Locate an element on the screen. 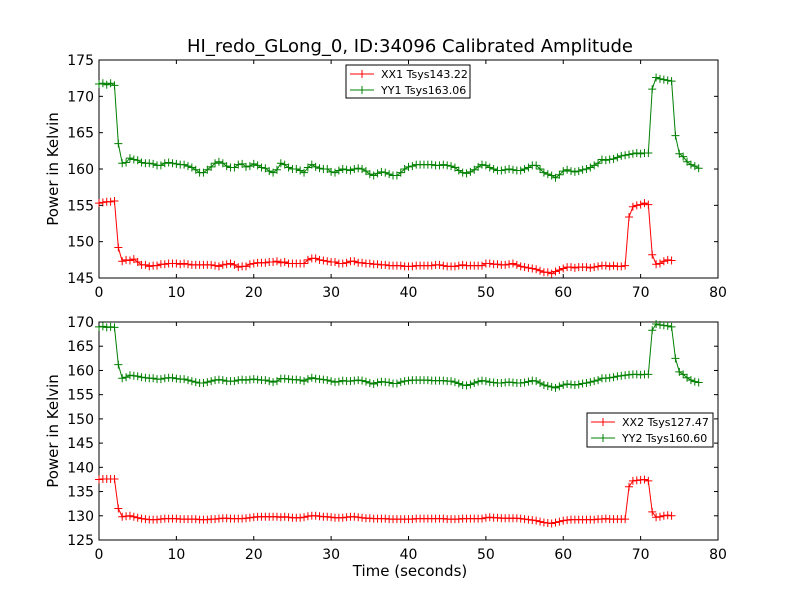 The width and height of the screenshot is (800, 600). bottom-y-tick-label: 140 is located at coordinates (80, 468).